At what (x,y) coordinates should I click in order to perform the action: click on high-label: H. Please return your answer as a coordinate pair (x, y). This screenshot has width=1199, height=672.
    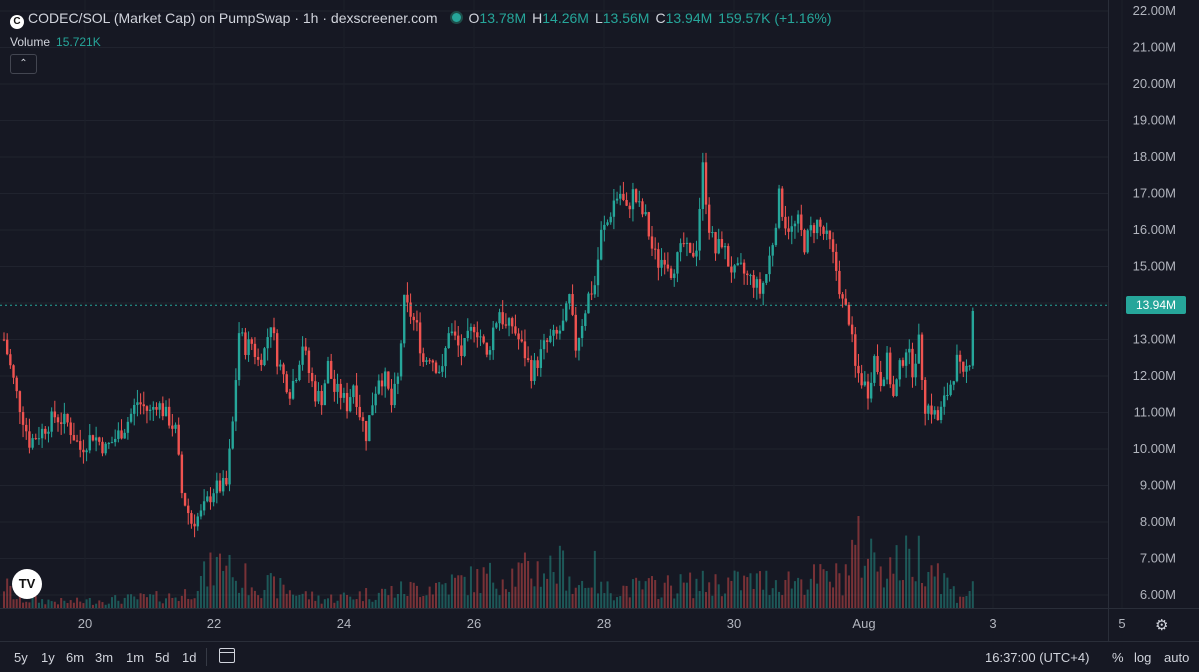
    Looking at the image, I should click on (537, 18).